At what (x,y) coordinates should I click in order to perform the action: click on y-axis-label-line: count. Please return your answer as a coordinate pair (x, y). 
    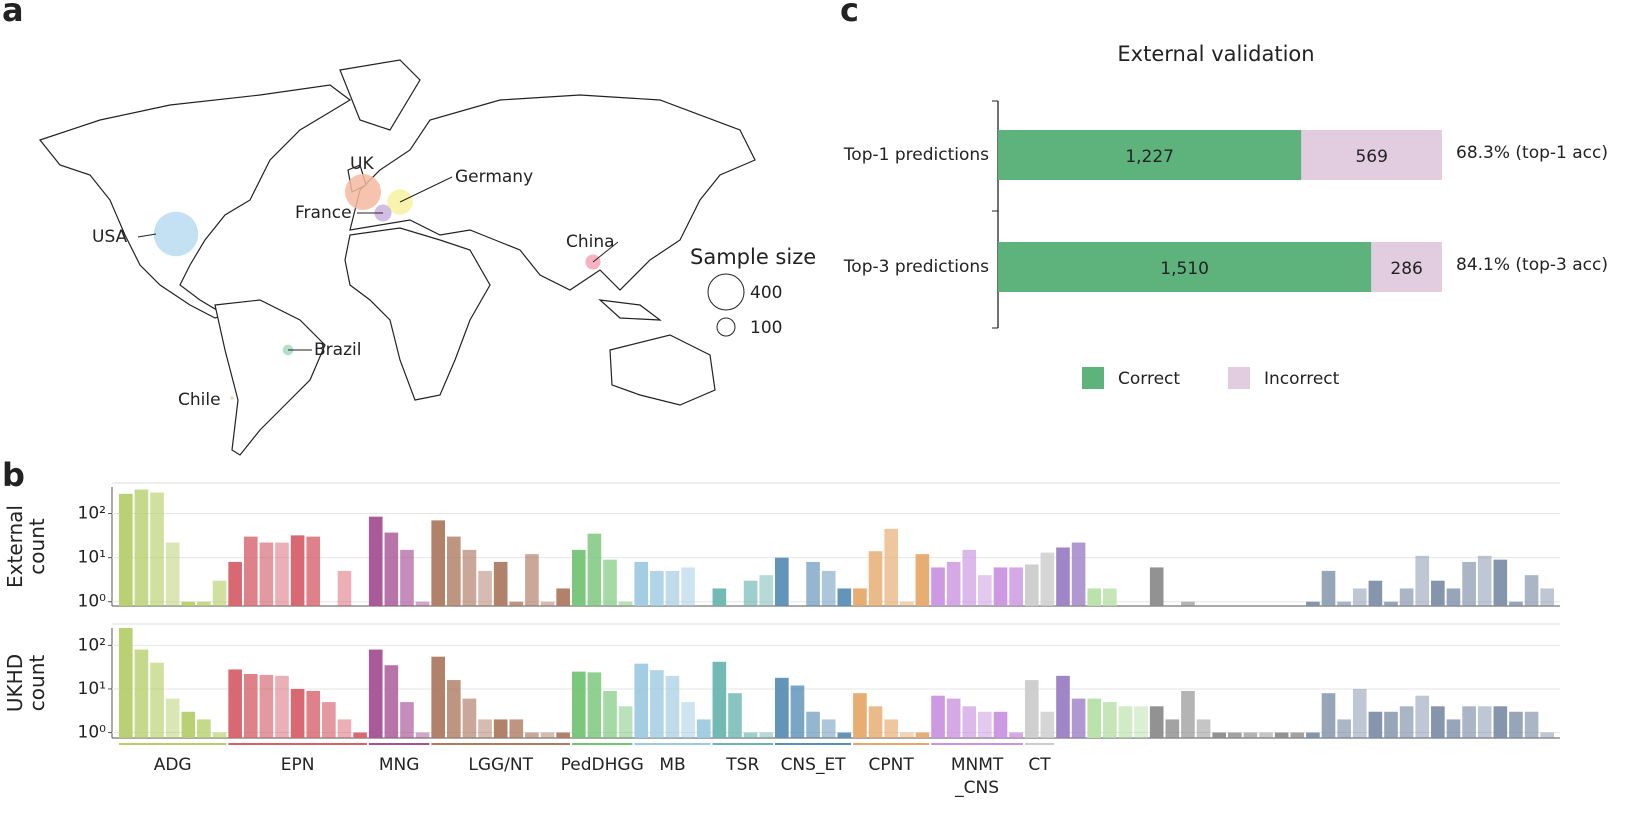
    Looking at the image, I should click on (37, 546).